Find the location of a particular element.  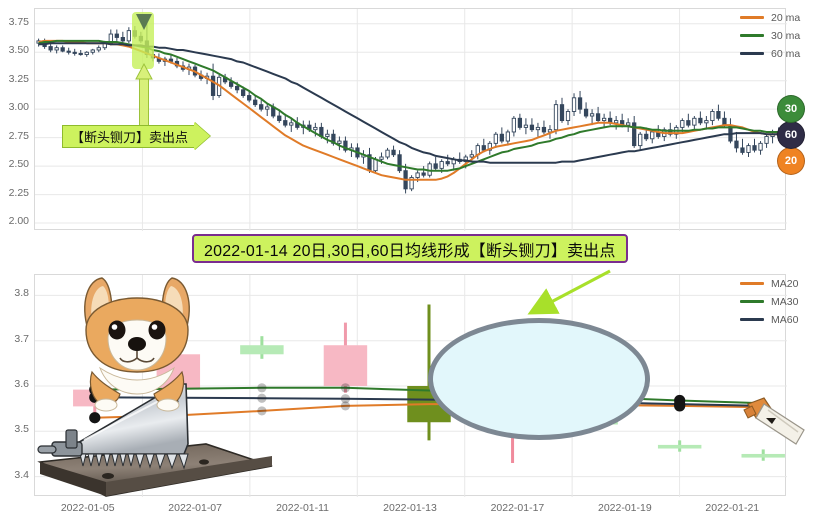

x-tick-label: 2022-01-11 is located at coordinates (303, 508).